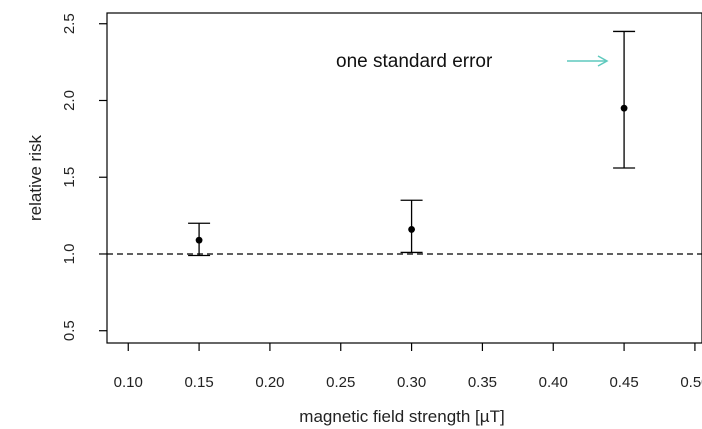 Image resolution: width=702 pixels, height=429 pixels. I want to click on y-tick-label-2: 1.5, so click(69, 177).